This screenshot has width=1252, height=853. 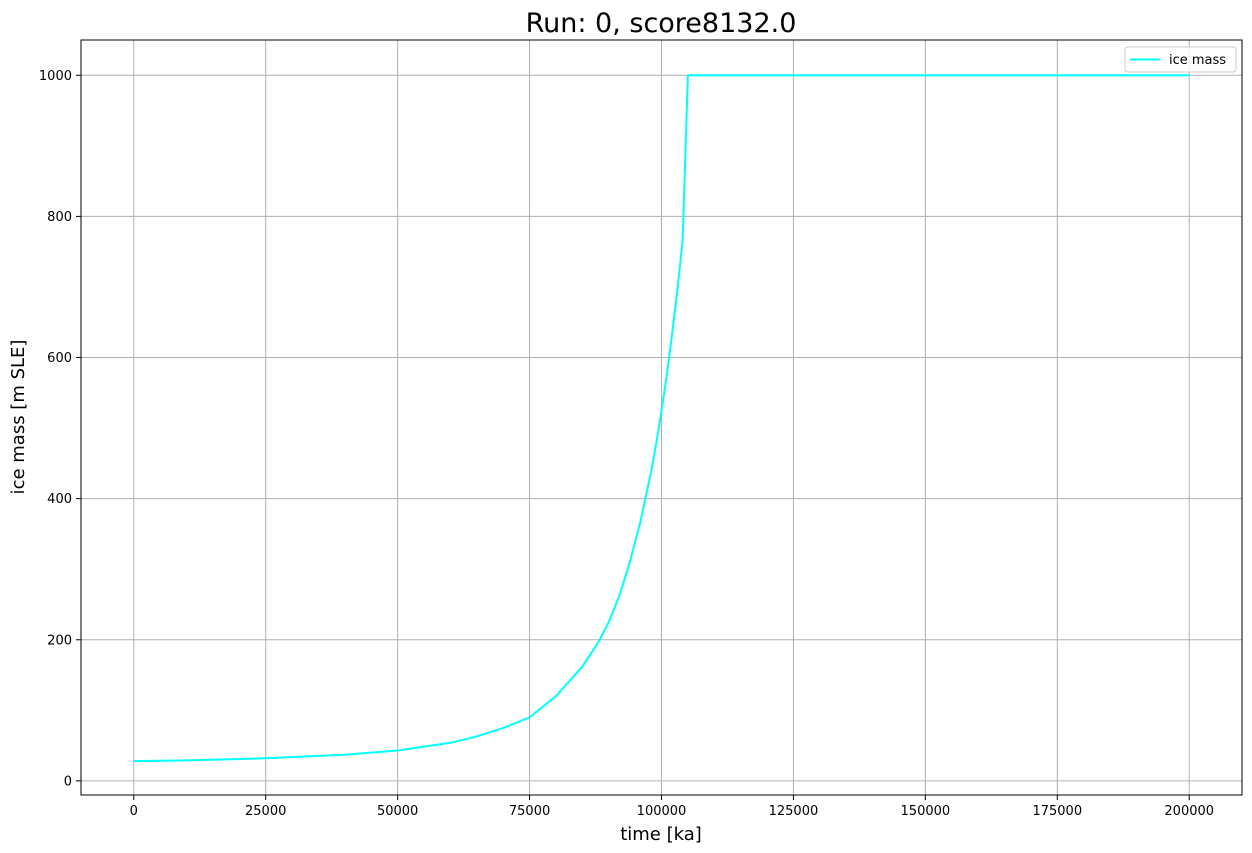 What do you see at coordinates (68, 781) in the screenshot?
I see `y-tick-label: 0` at bounding box center [68, 781].